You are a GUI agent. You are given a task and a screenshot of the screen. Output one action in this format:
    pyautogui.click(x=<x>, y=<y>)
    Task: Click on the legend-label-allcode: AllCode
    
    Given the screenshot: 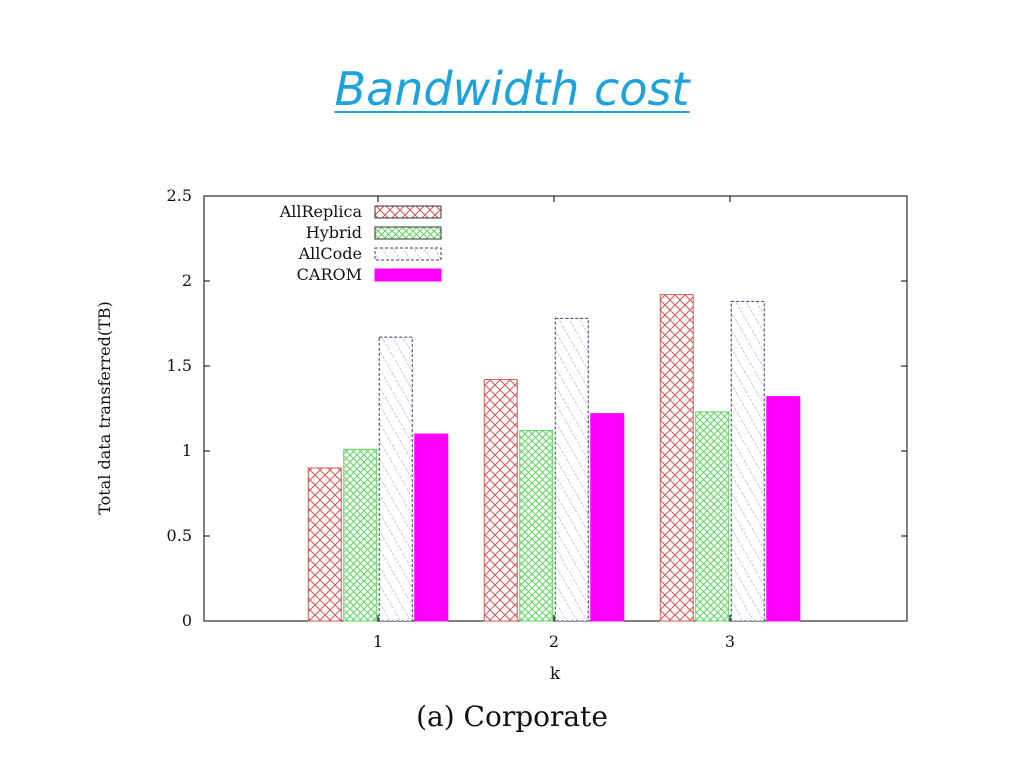 What is the action you would take?
    pyautogui.click(x=330, y=253)
    